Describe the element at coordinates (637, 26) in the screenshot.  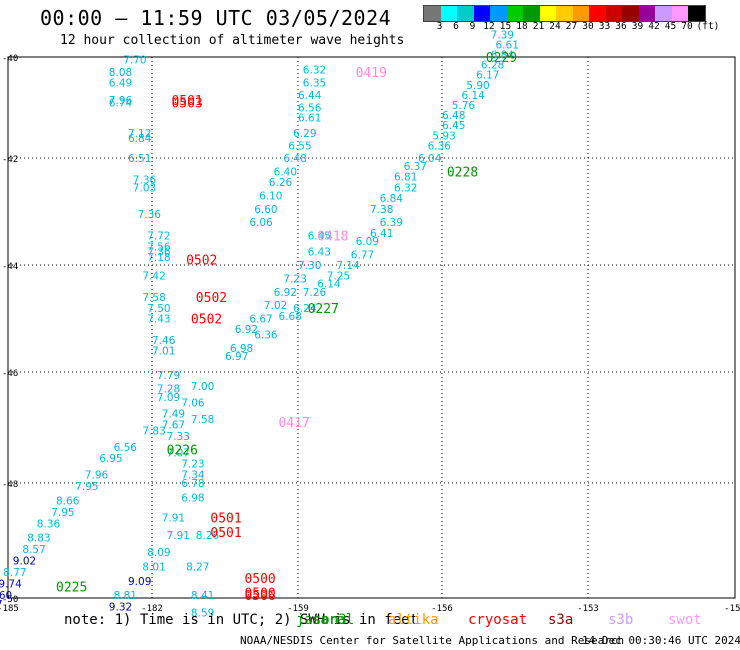
I see `colorbar-label: 39` at that location.